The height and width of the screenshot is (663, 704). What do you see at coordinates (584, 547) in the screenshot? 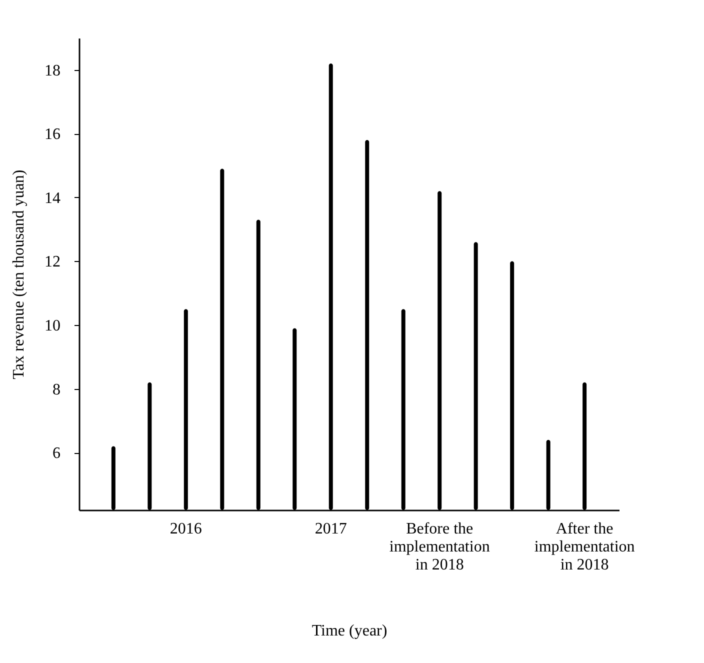
I see `x-tick-label: After the implementation in 2018` at bounding box center [584, 547].